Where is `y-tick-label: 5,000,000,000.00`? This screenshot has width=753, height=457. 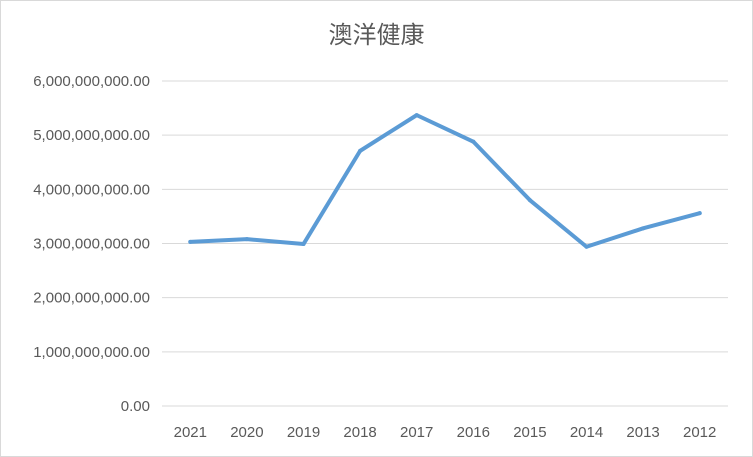
y-tick-label: 5,000,000,000.00 is located at coordinates (91, 135).